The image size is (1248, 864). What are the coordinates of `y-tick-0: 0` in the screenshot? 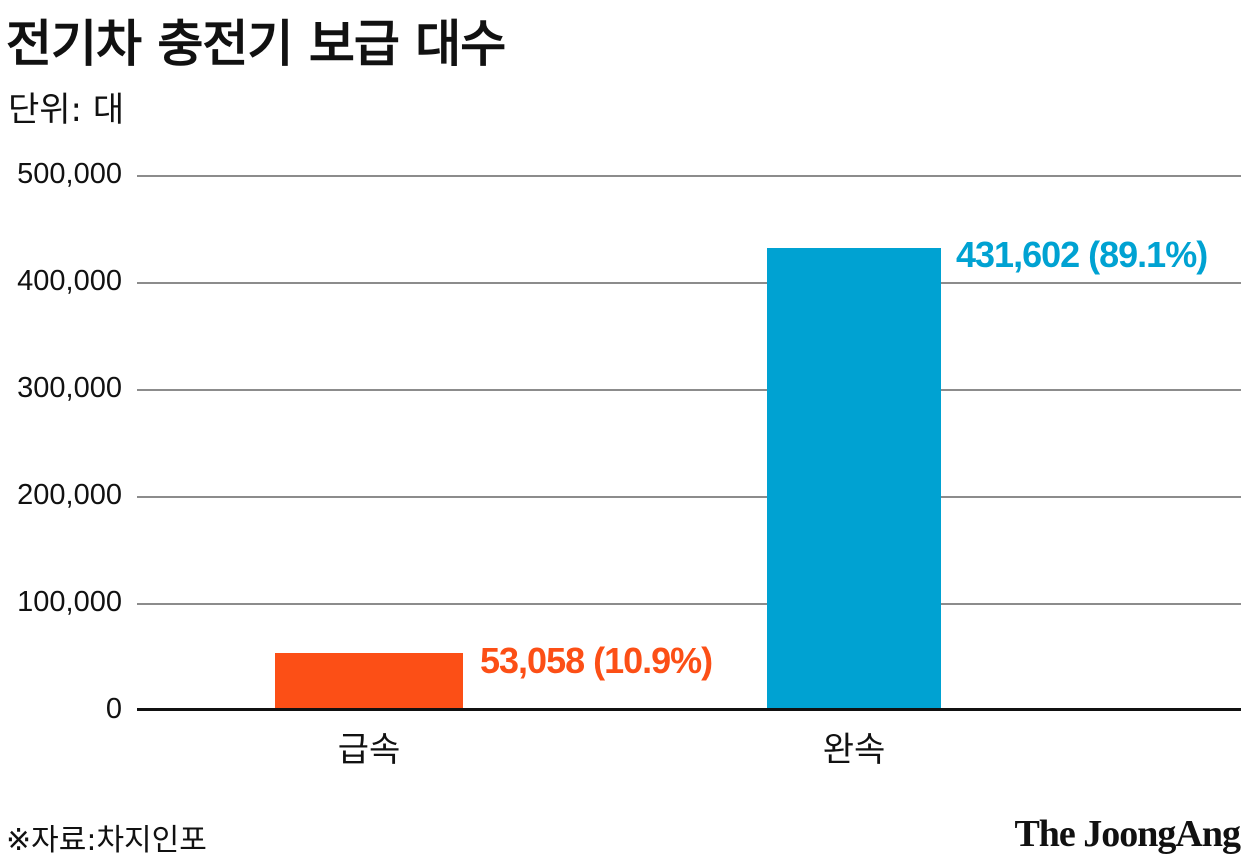 It's located at (113, 709).